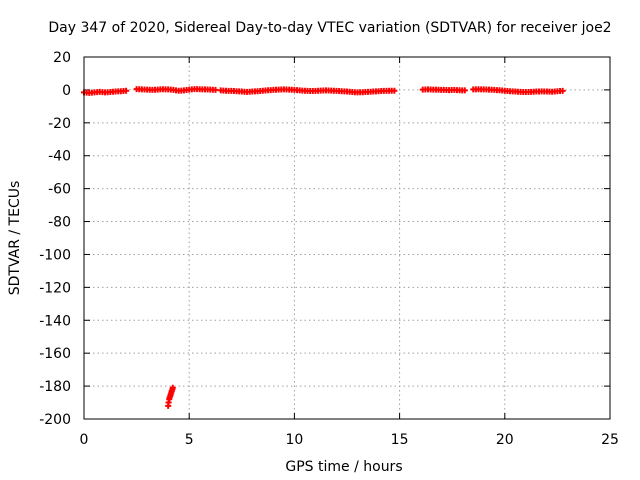 This screenshot has width=640, height=480. I want to click on y-axis-label: SDTVAR / TECUs, so click(15, 238).